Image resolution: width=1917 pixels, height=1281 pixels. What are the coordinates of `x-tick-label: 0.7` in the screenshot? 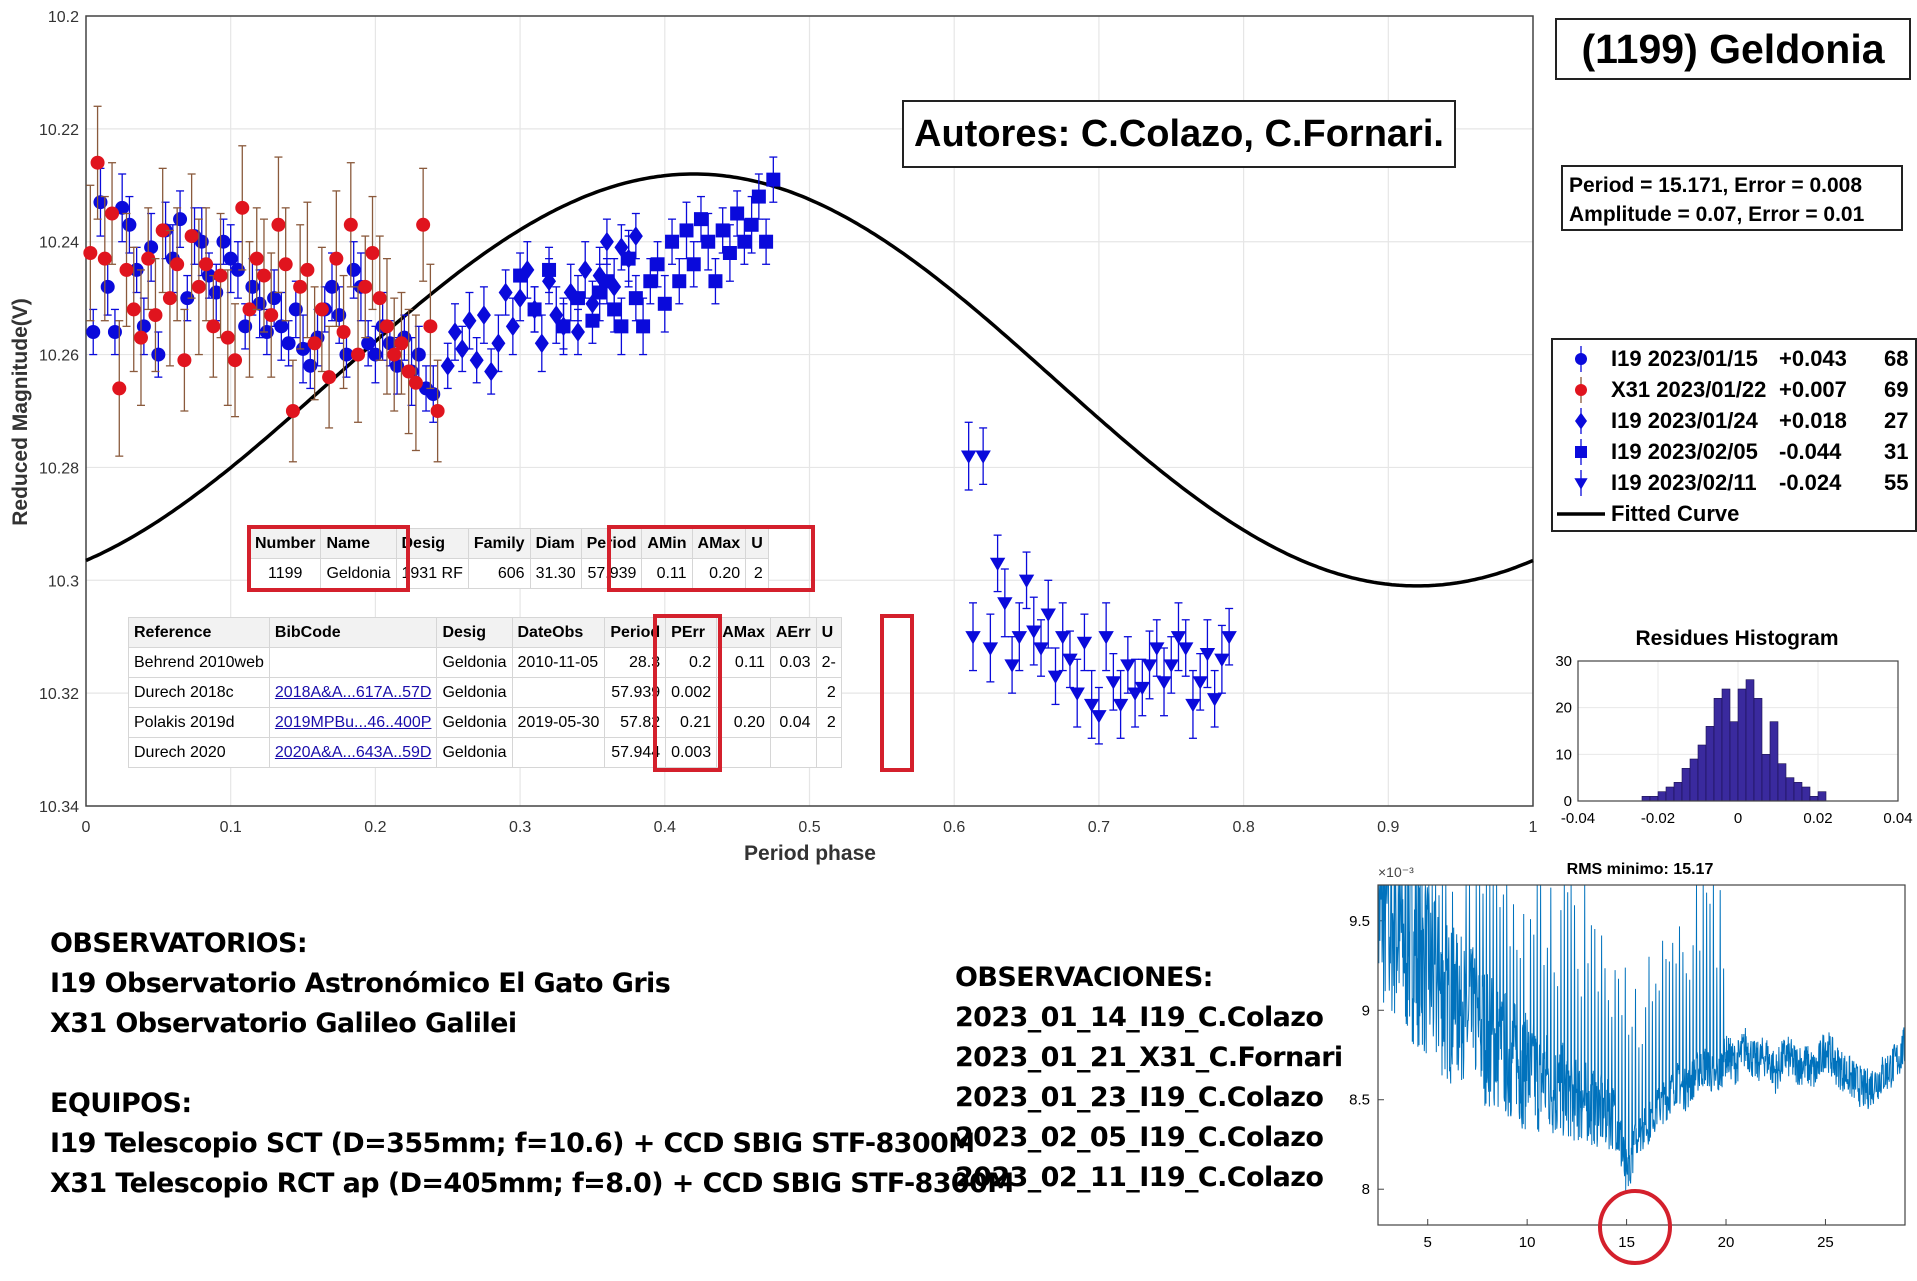 It's located at (1099, 827).